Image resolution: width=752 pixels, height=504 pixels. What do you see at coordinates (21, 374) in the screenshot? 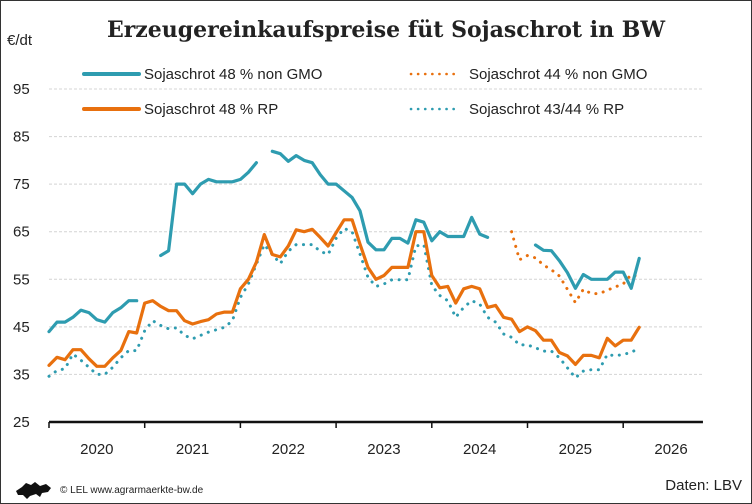
I see `y-tick-label: 35` at bounding box center [21, 374].